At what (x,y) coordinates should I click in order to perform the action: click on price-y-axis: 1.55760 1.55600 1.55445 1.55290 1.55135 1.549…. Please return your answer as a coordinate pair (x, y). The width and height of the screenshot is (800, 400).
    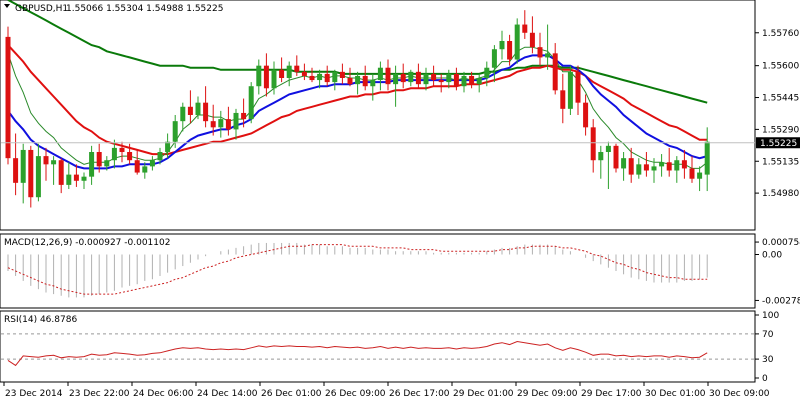
    Looking at the image, I should click on (777, 114).